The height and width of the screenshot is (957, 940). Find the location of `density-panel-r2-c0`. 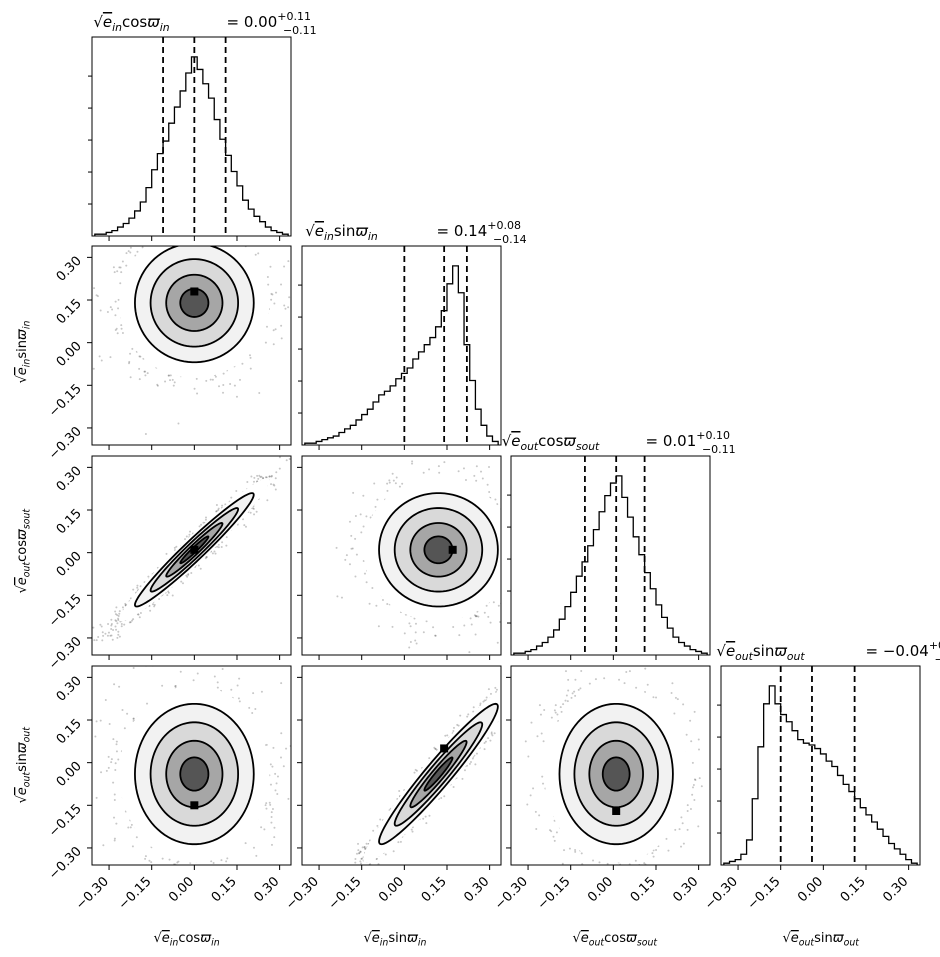

density-panel-r2-c0 is located at coordinates (191, 555).